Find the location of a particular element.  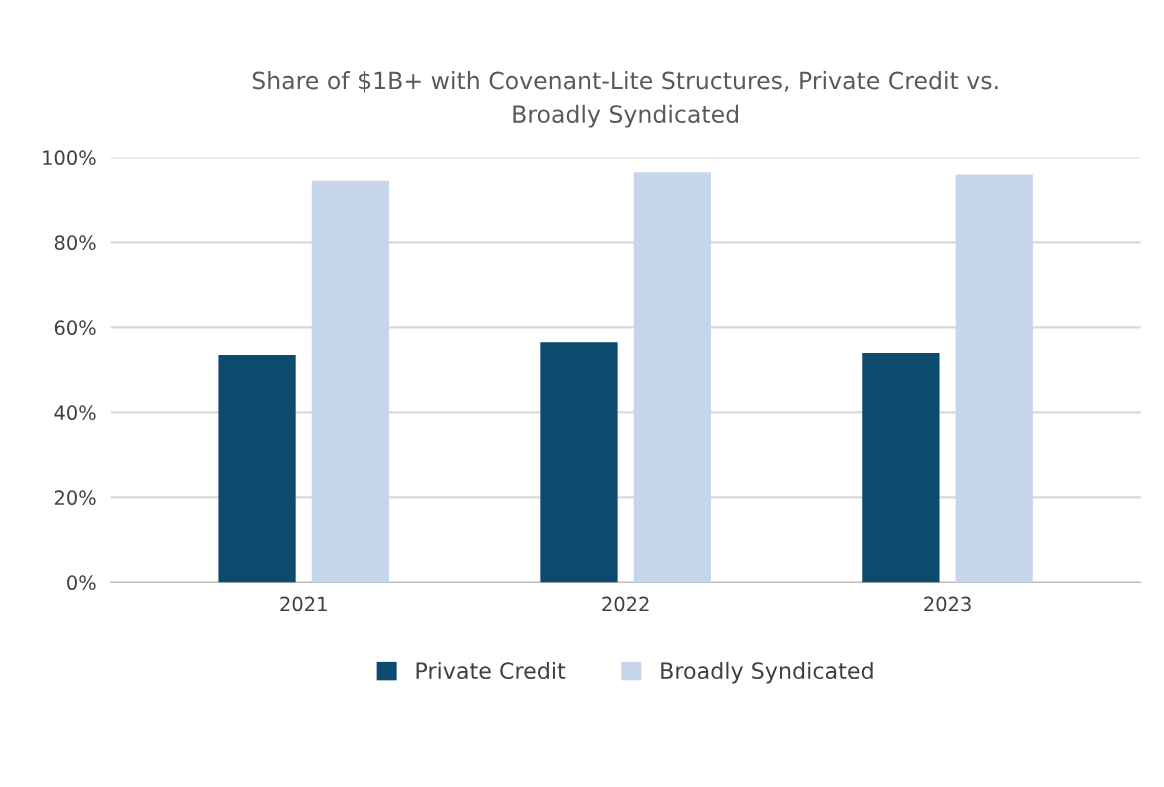

y-tick-label: 100% is located at coordinates (69, 158).